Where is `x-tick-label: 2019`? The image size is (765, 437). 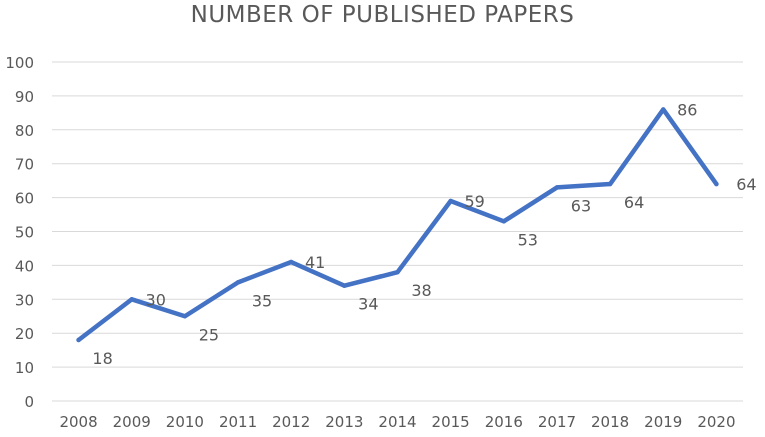 x-tick-label: 2019 is located at coordinates (663, 422).